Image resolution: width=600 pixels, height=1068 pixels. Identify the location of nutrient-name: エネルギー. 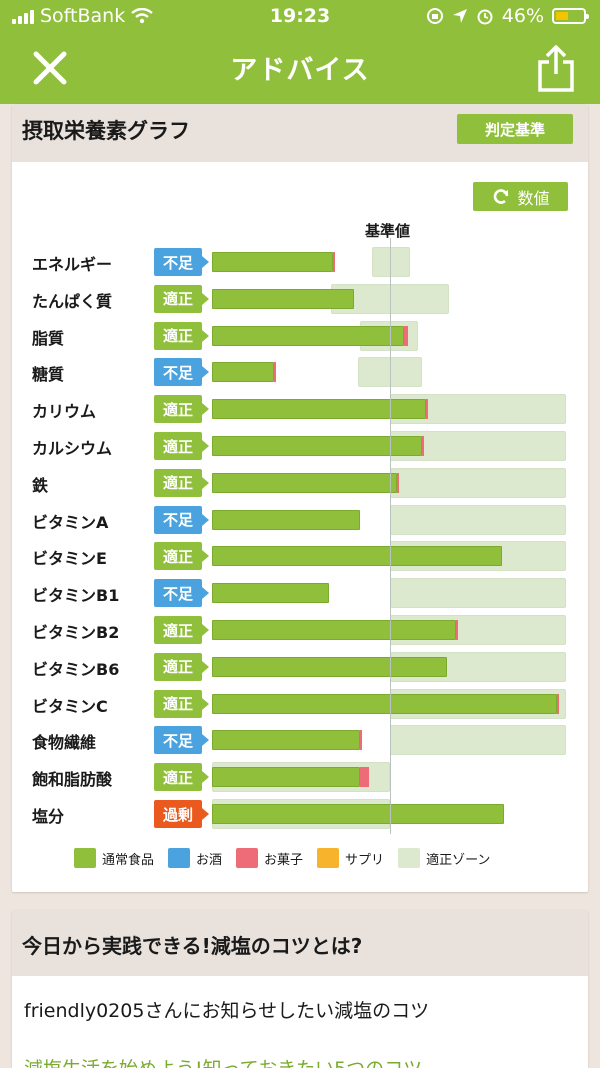
(72, 264).